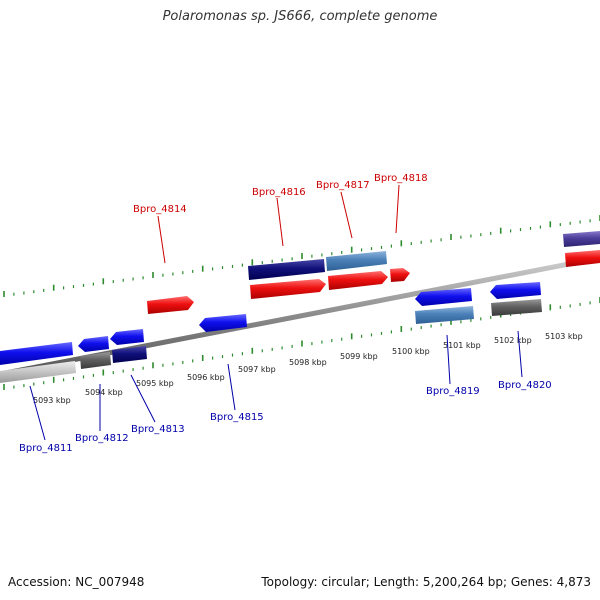 The image size is (600, 600). I want to click on scale-label-5096: 5096 kbp, so click(206, 377).